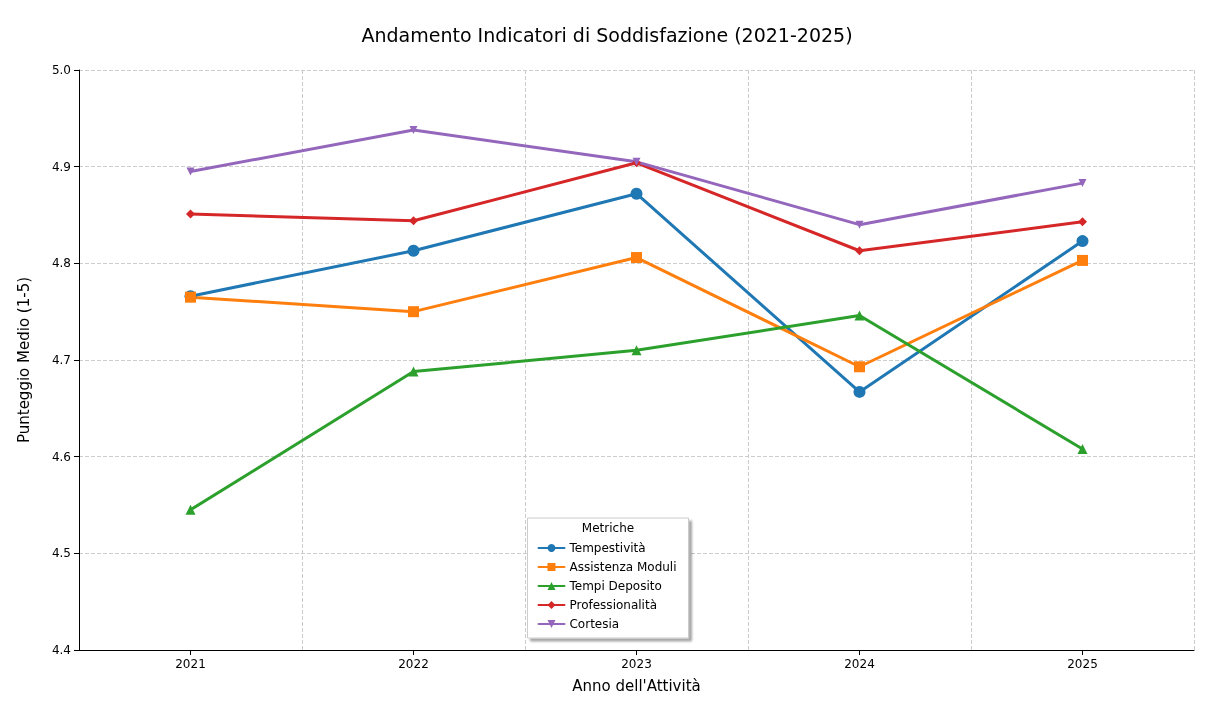 The image size is (1214, 706). Describe the element at coordinates (607, 548) in the screenshot. I see `legend-label: Tempestività` at that location.